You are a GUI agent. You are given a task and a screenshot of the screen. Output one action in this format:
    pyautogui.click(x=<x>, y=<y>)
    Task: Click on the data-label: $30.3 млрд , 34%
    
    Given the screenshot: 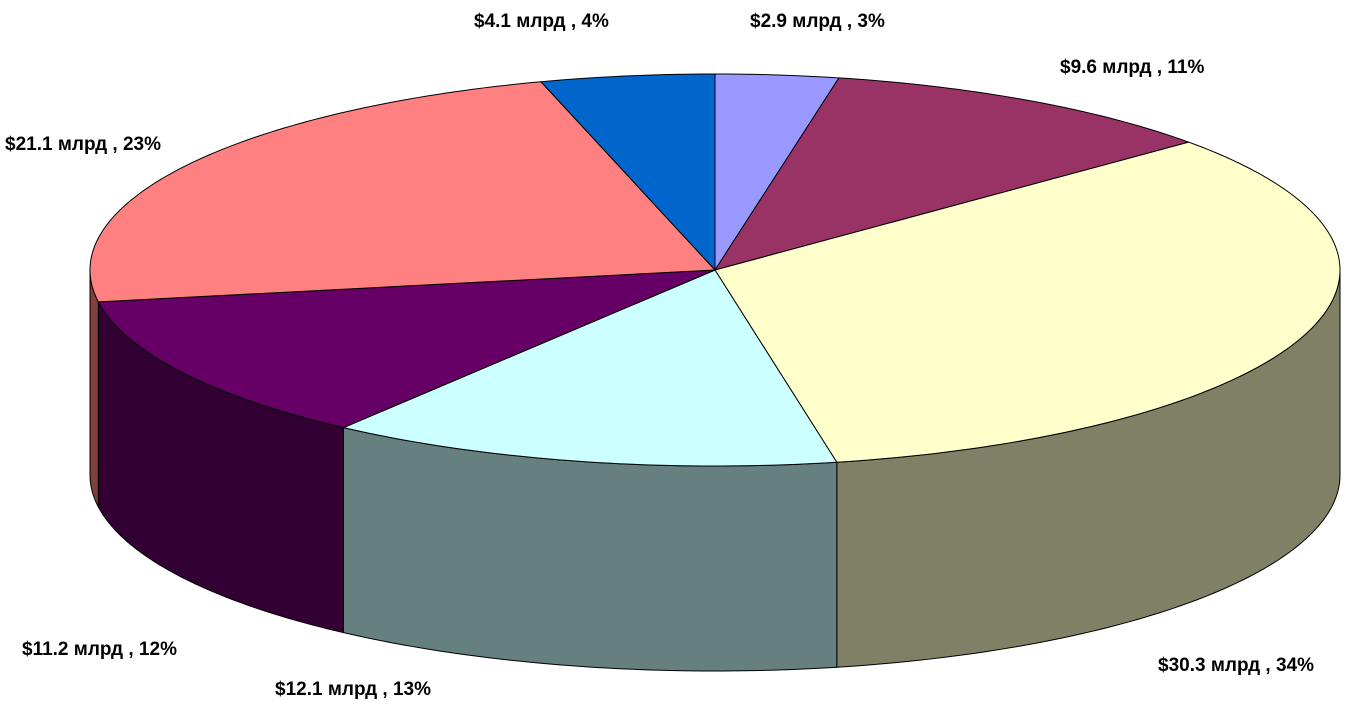 What is the action you would take?
    pyautogui.click(x=1236, y=665)
    